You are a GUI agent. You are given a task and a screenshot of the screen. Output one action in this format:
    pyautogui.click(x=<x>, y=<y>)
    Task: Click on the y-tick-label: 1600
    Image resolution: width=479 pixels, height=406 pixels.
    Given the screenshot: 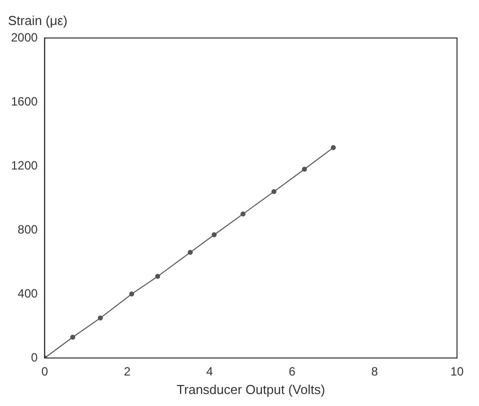 What is the action you would take?
    pyautogui.click(x=24, y=101)
    